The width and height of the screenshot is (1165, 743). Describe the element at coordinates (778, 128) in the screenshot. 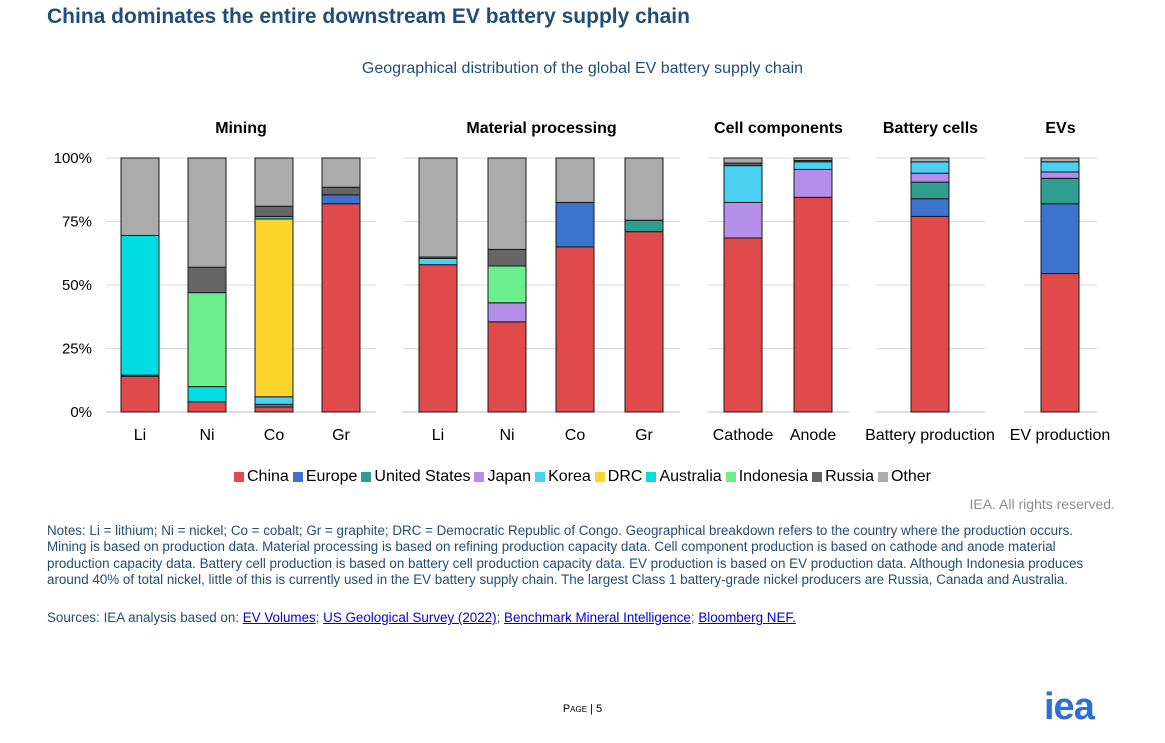

I see `group-title: Cell components` at that location.